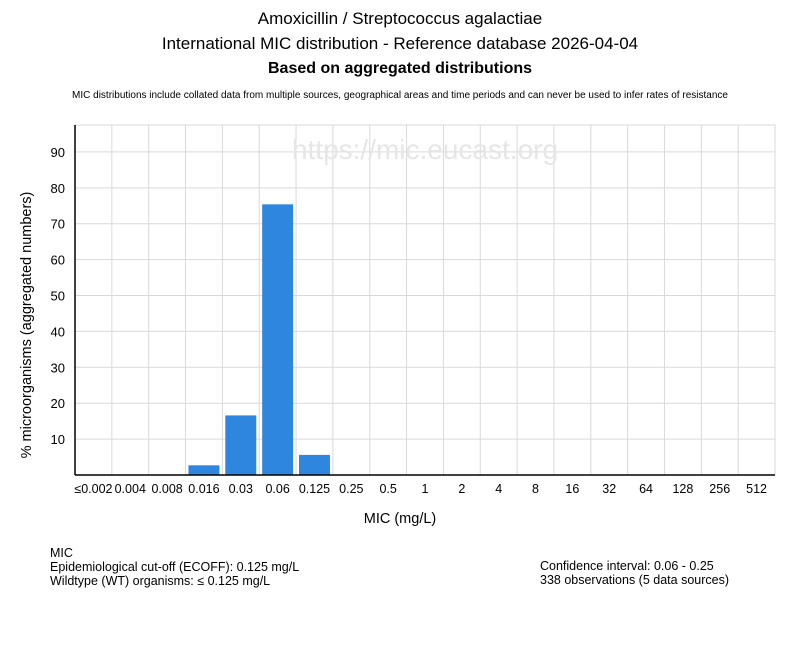 This screenshot has width=800, height=650. I want to click on footer-observations: 338 observations (5 data sources), so click(634, 580).